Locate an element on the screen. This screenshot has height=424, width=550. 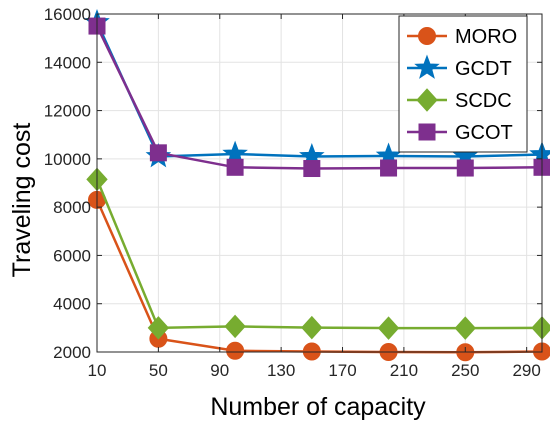
y-tick-label: 16000 is located at coordinates (67, 14).